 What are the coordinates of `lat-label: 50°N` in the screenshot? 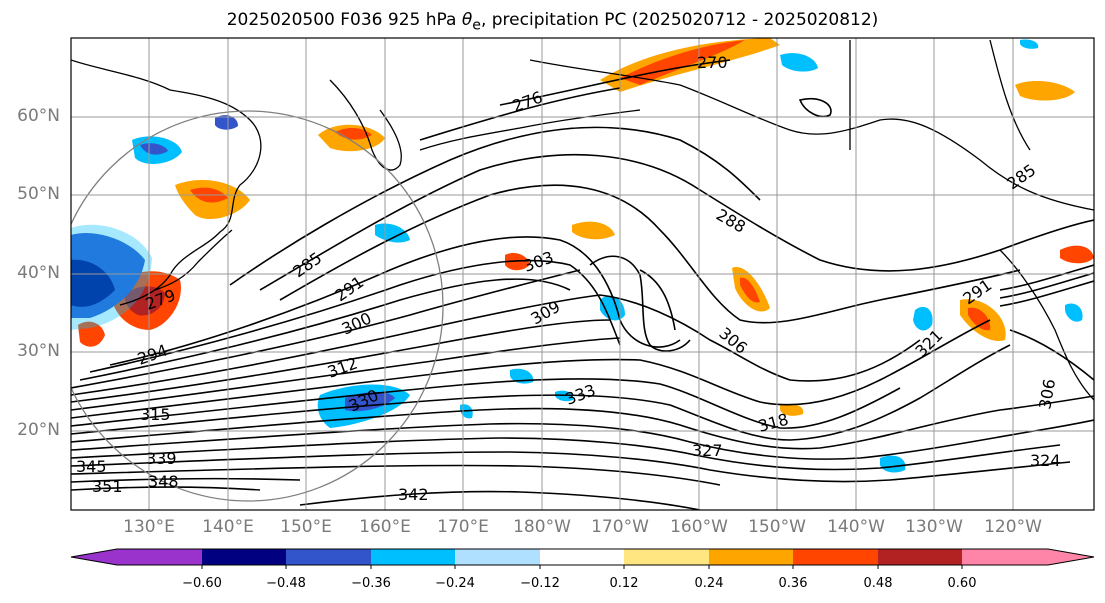 It's located at (38, 194).